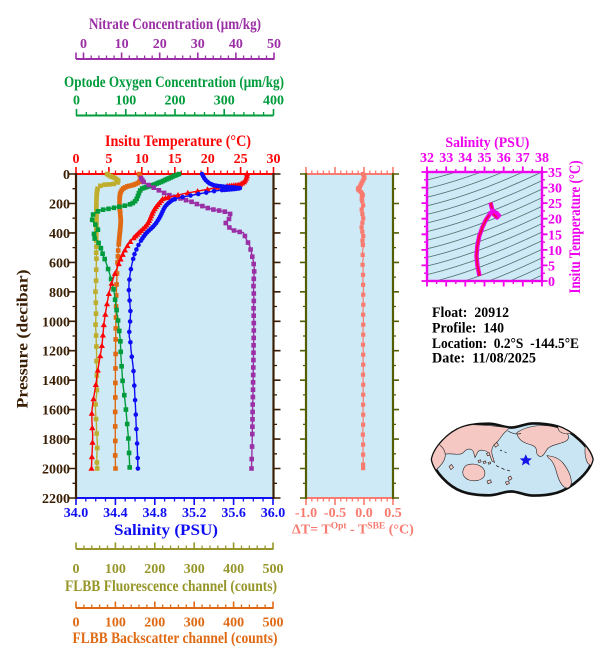 Image resolution: width=609 pixels, height=663 pixels. What do you see at coordinates (23, 339) in the screenshot?
I see `svg-text: Pressure (decibar)` at bounding box center [23, 339].